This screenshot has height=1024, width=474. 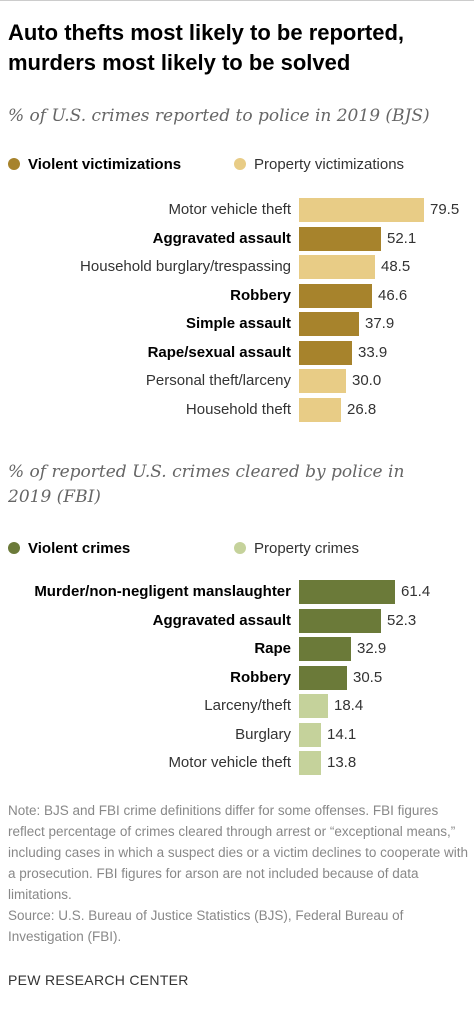 What do you see at coordinates (416, 591) in the screenshot?
I see `value-label: 61.4` at bounding box center [416, 591].